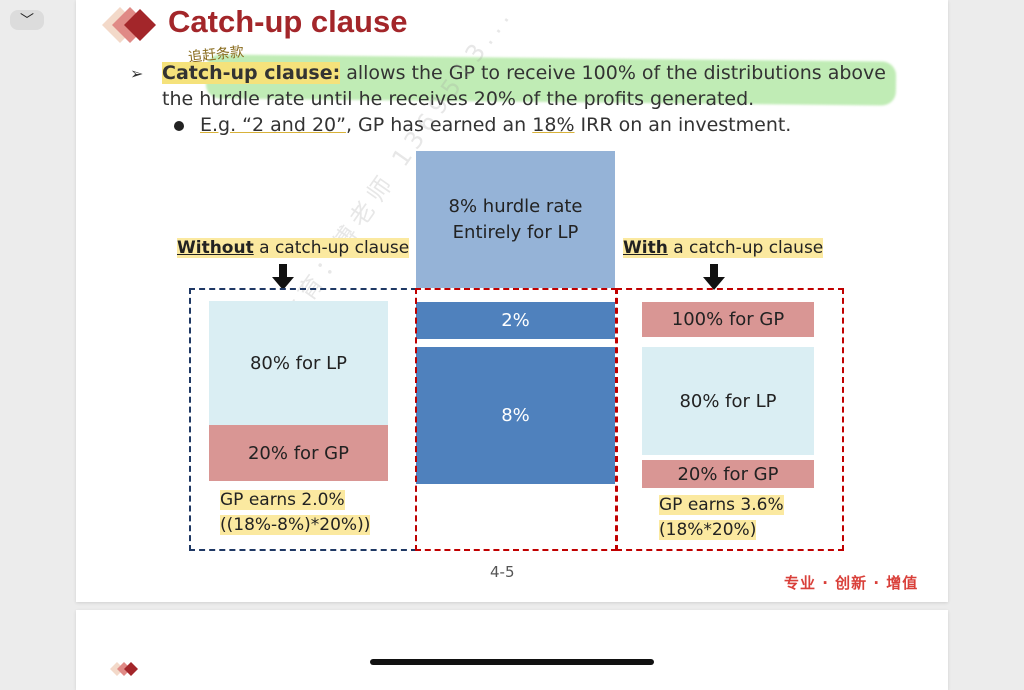 The image size is (1024, 690). What do you see at coordinates (512, 650) in the screenshot?
I see `next-slide-page` at bounding box center [512, 650].